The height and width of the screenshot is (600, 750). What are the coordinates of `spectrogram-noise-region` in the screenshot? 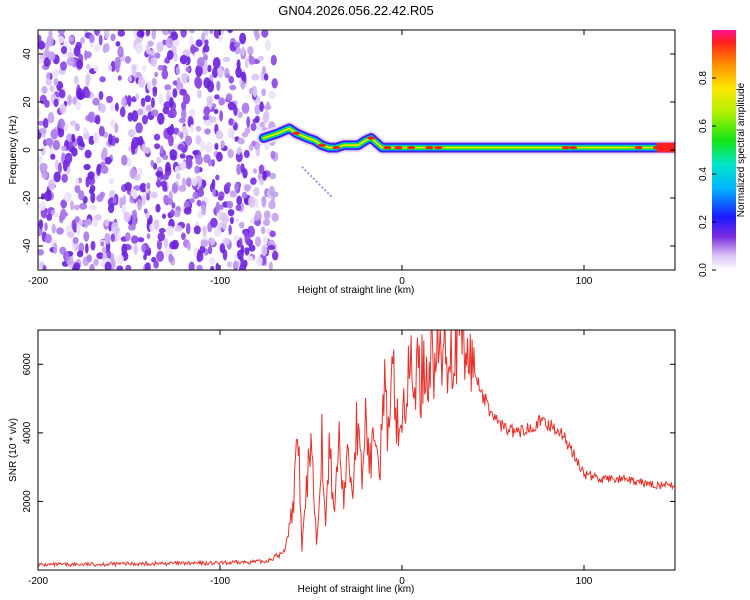 It's located at (158, 150).